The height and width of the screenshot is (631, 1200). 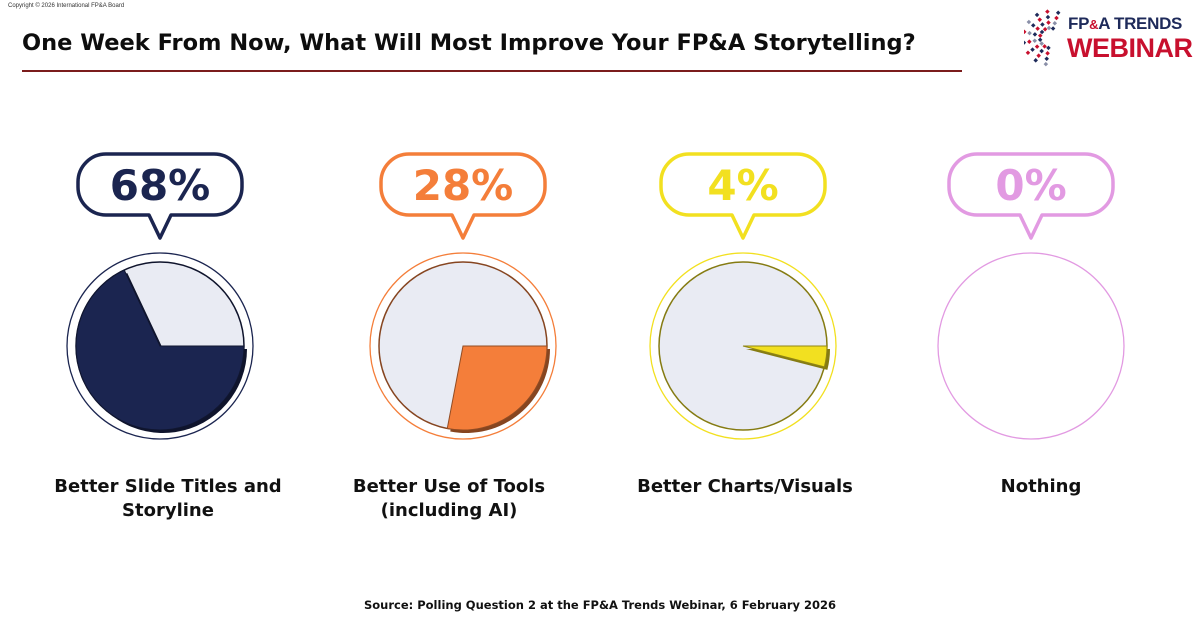 I want to click on category-label: Better Charts/Visuals, so click(x=745, y=486).